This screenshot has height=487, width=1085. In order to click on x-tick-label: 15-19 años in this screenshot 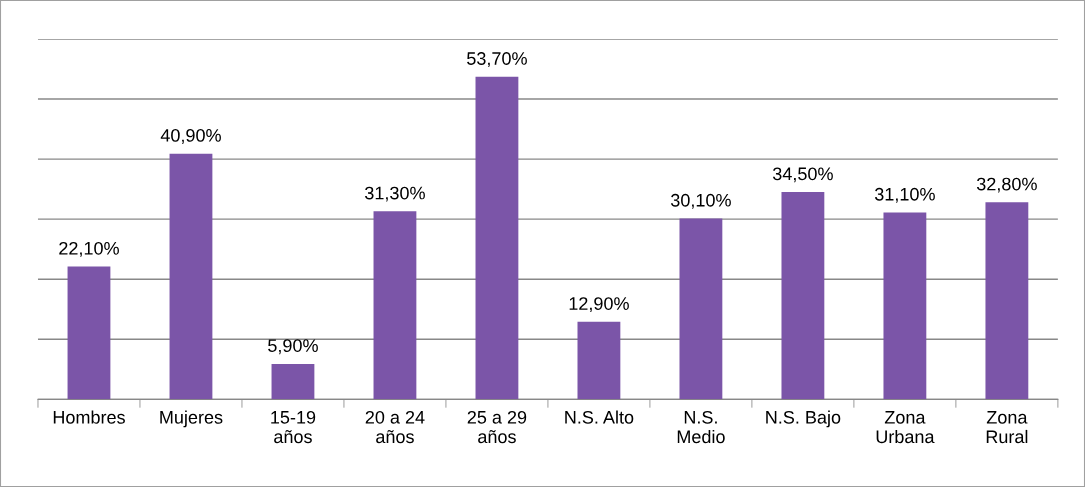, I will do `click(293, 427)`.